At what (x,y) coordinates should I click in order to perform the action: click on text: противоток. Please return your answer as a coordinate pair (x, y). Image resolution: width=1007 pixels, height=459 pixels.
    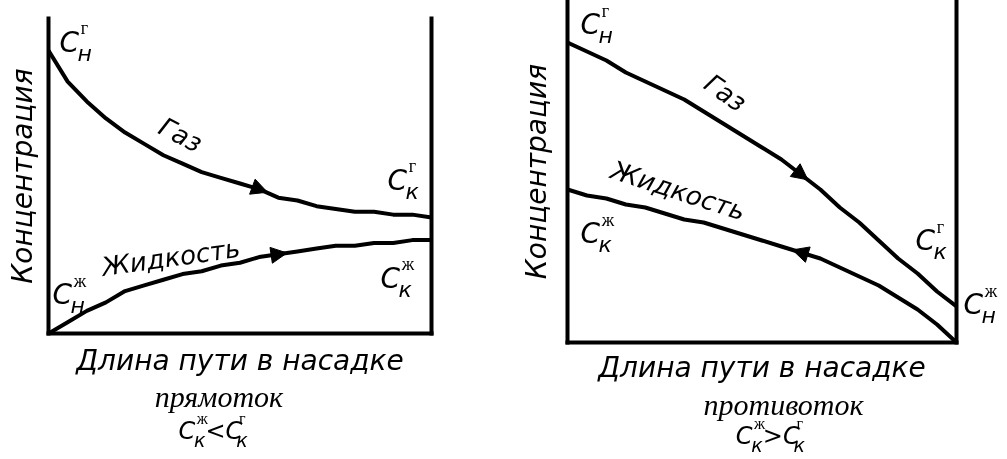
    Looking at the image, I should click on (784, 404).